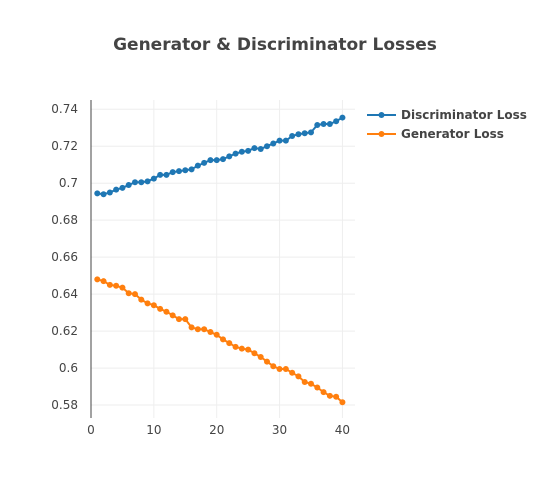 The height and width of the screenshot is (500, 550). Describe the element at coordinates (464, 115) in the screenshot. I see `legend-label: Discriminator Loss` at that location.